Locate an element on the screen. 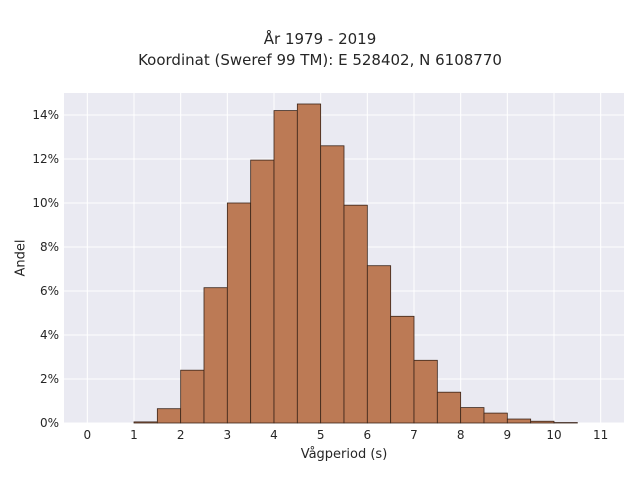 The height and width of the screenshot is (480, 640). x-tick-label: 11 is located at coordinates (600, 435).